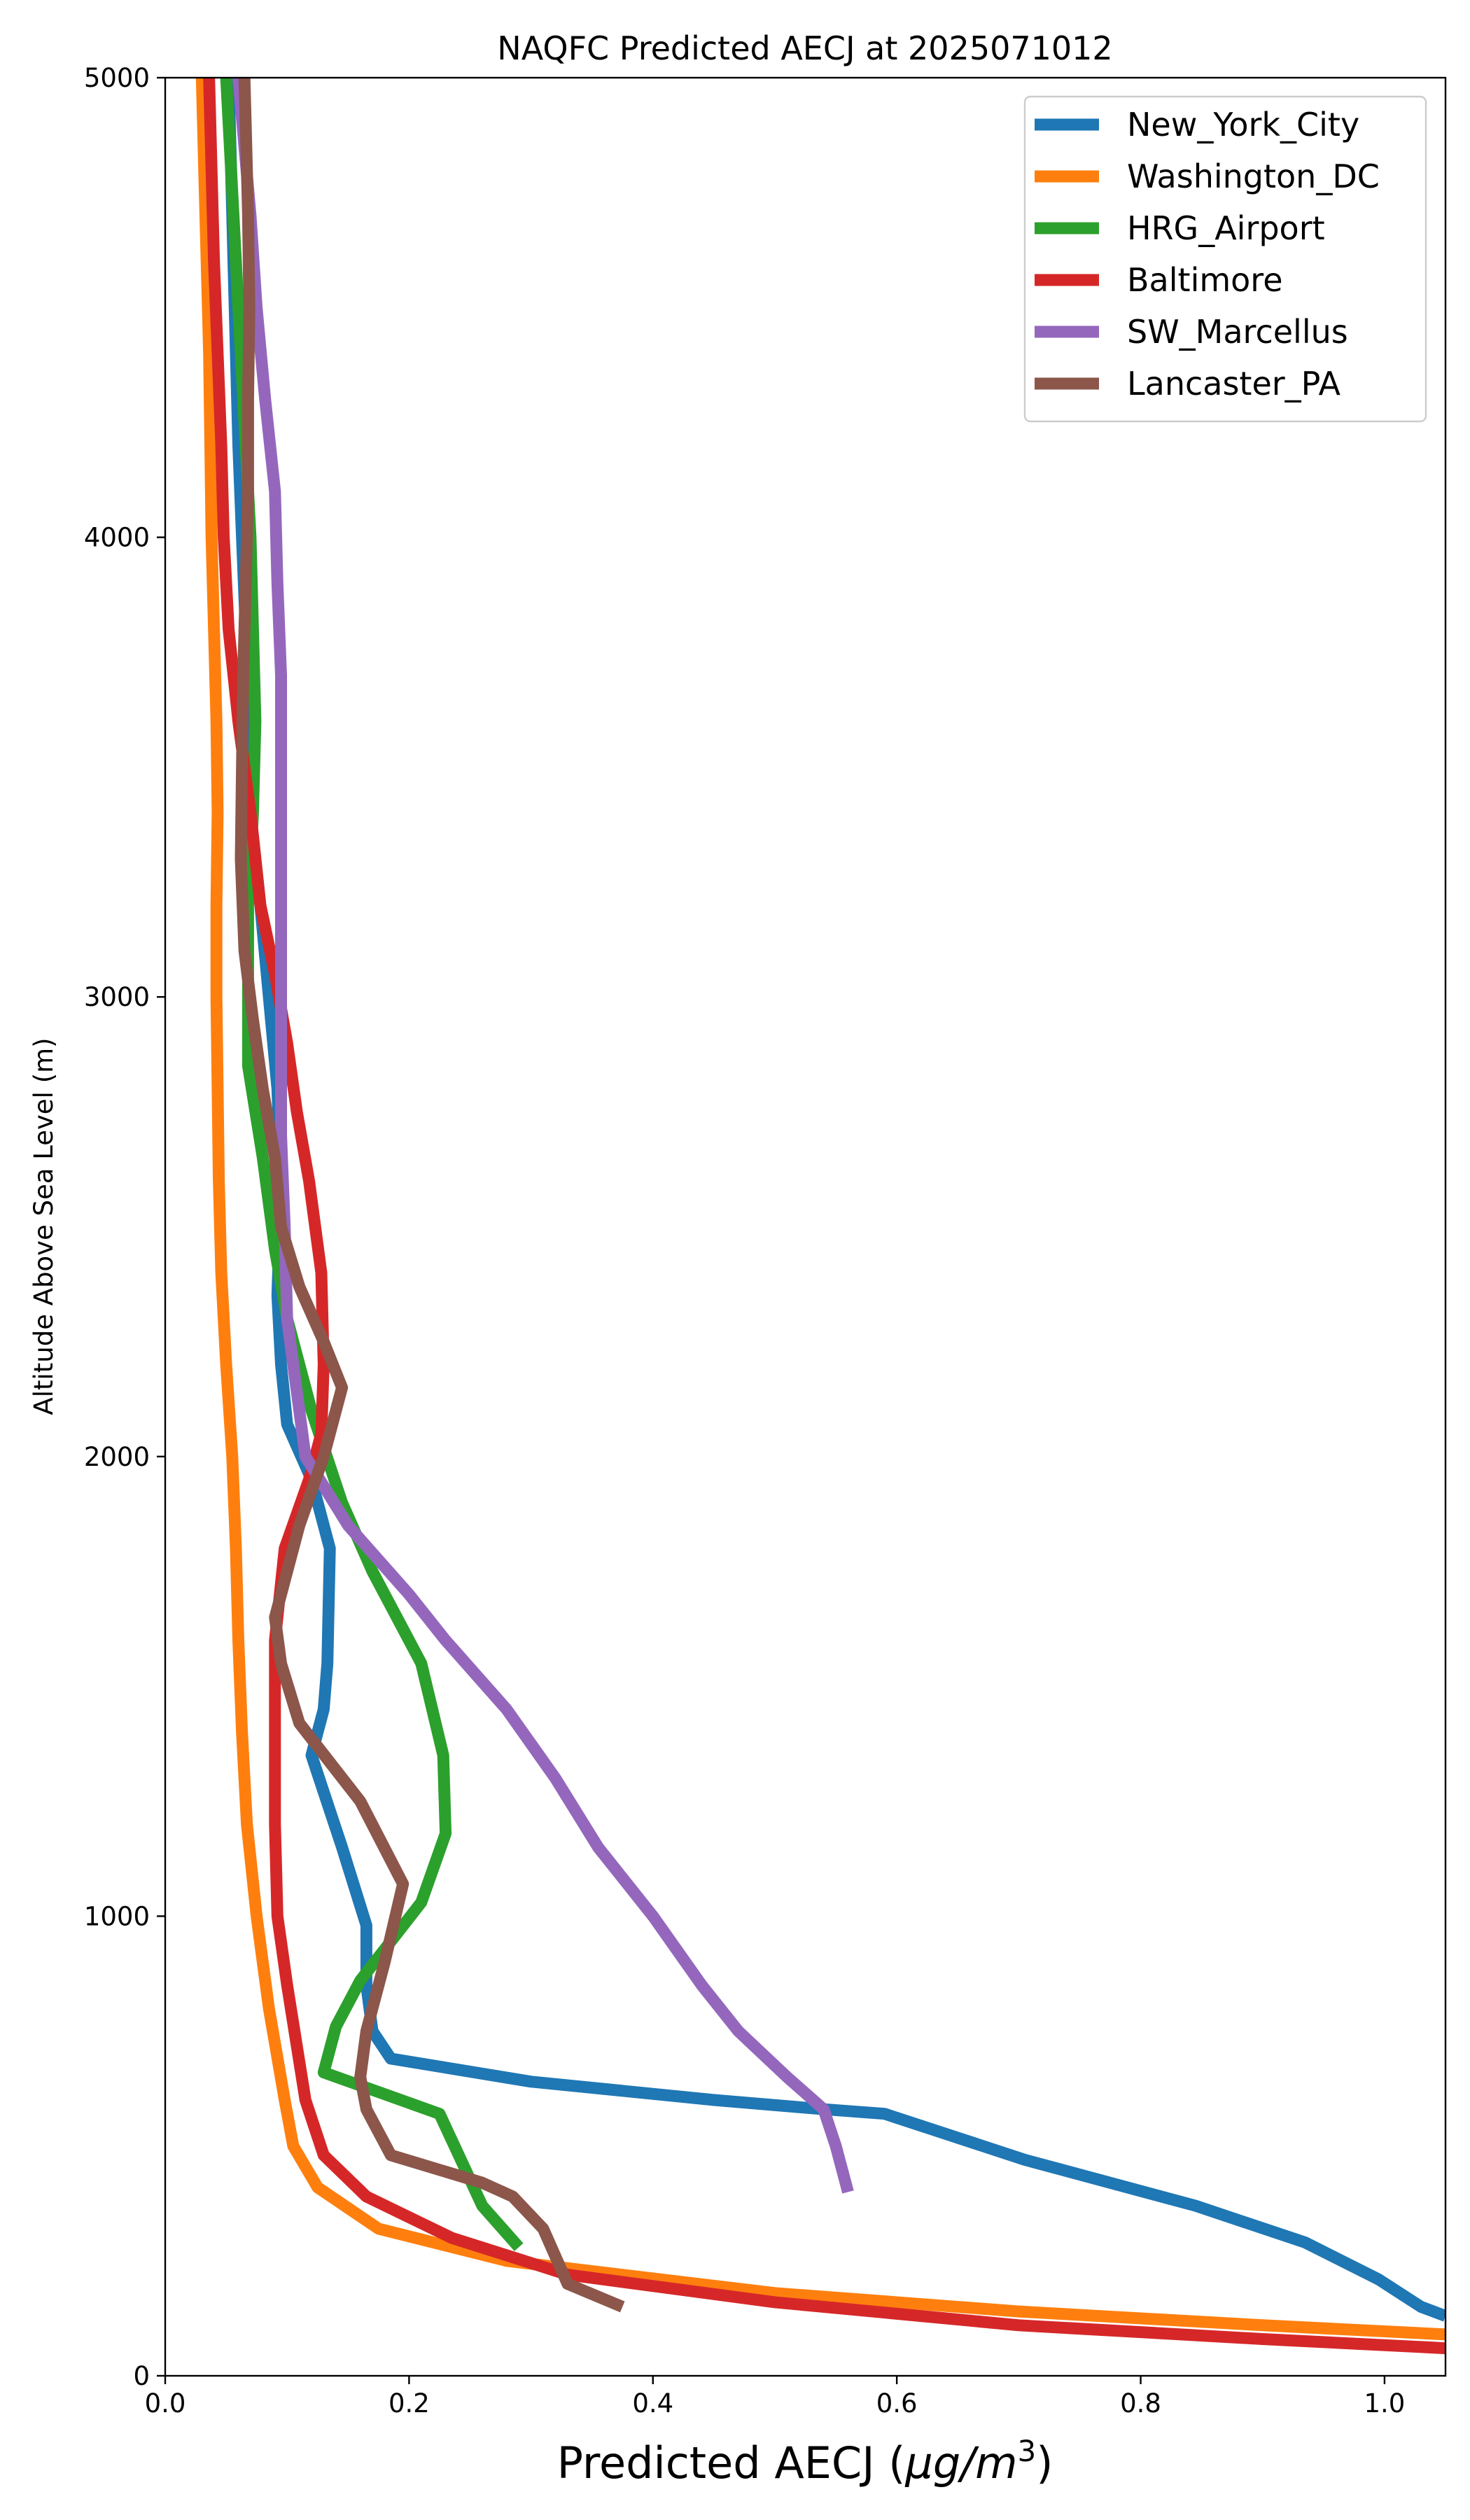  I want to click on x-axis-label-close: ), so click(1044, 2462).